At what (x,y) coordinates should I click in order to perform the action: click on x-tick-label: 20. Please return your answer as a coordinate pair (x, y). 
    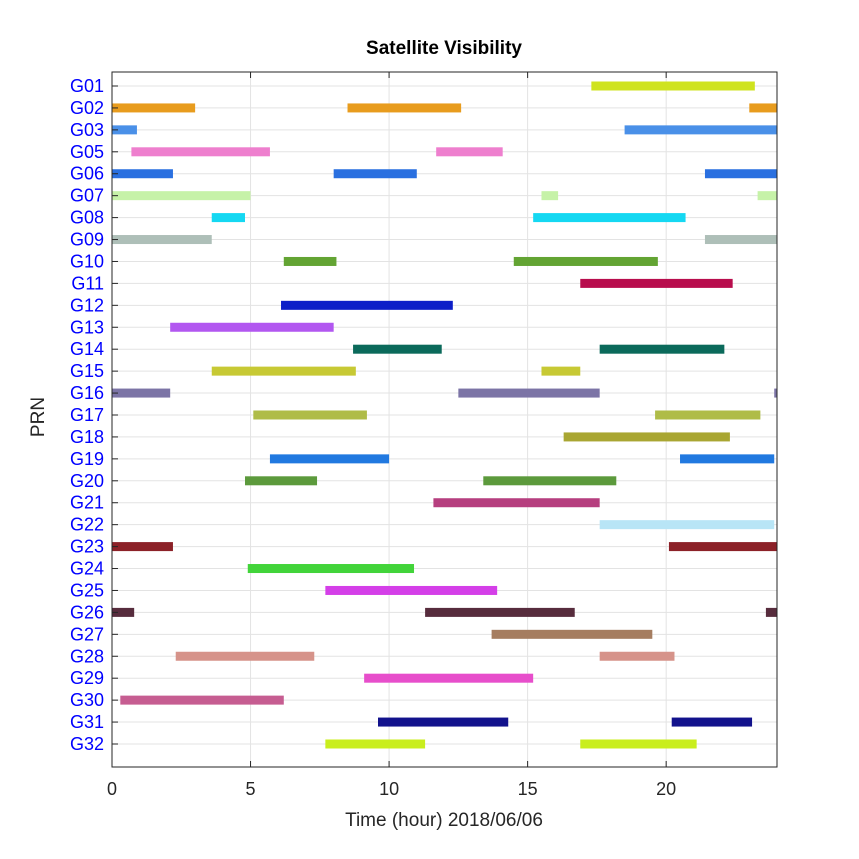
    Looking at the image, I should click on (666, 789).